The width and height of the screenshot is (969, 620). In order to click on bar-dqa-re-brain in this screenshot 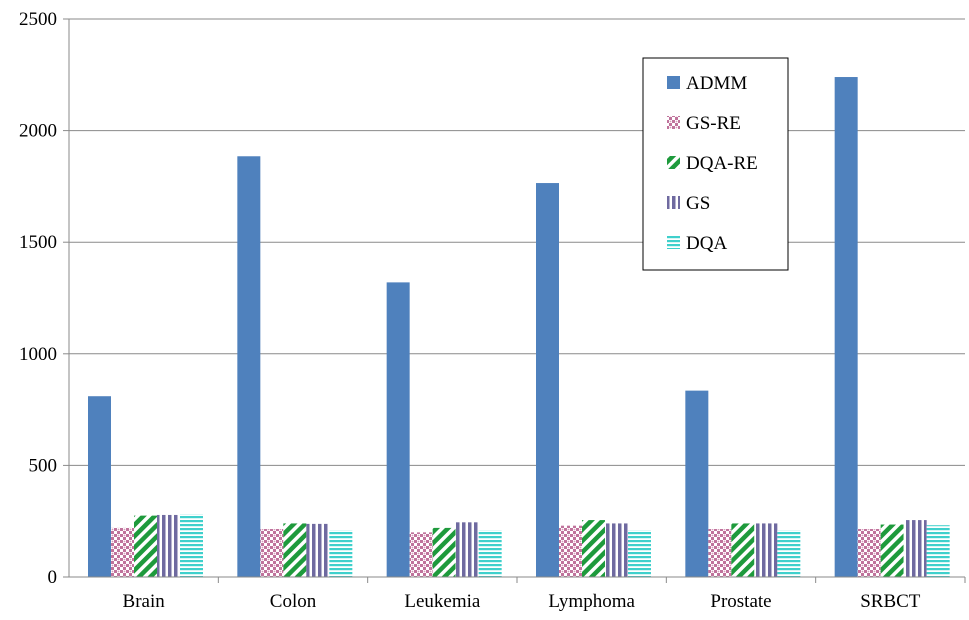, I will do `click(145, 546)`.